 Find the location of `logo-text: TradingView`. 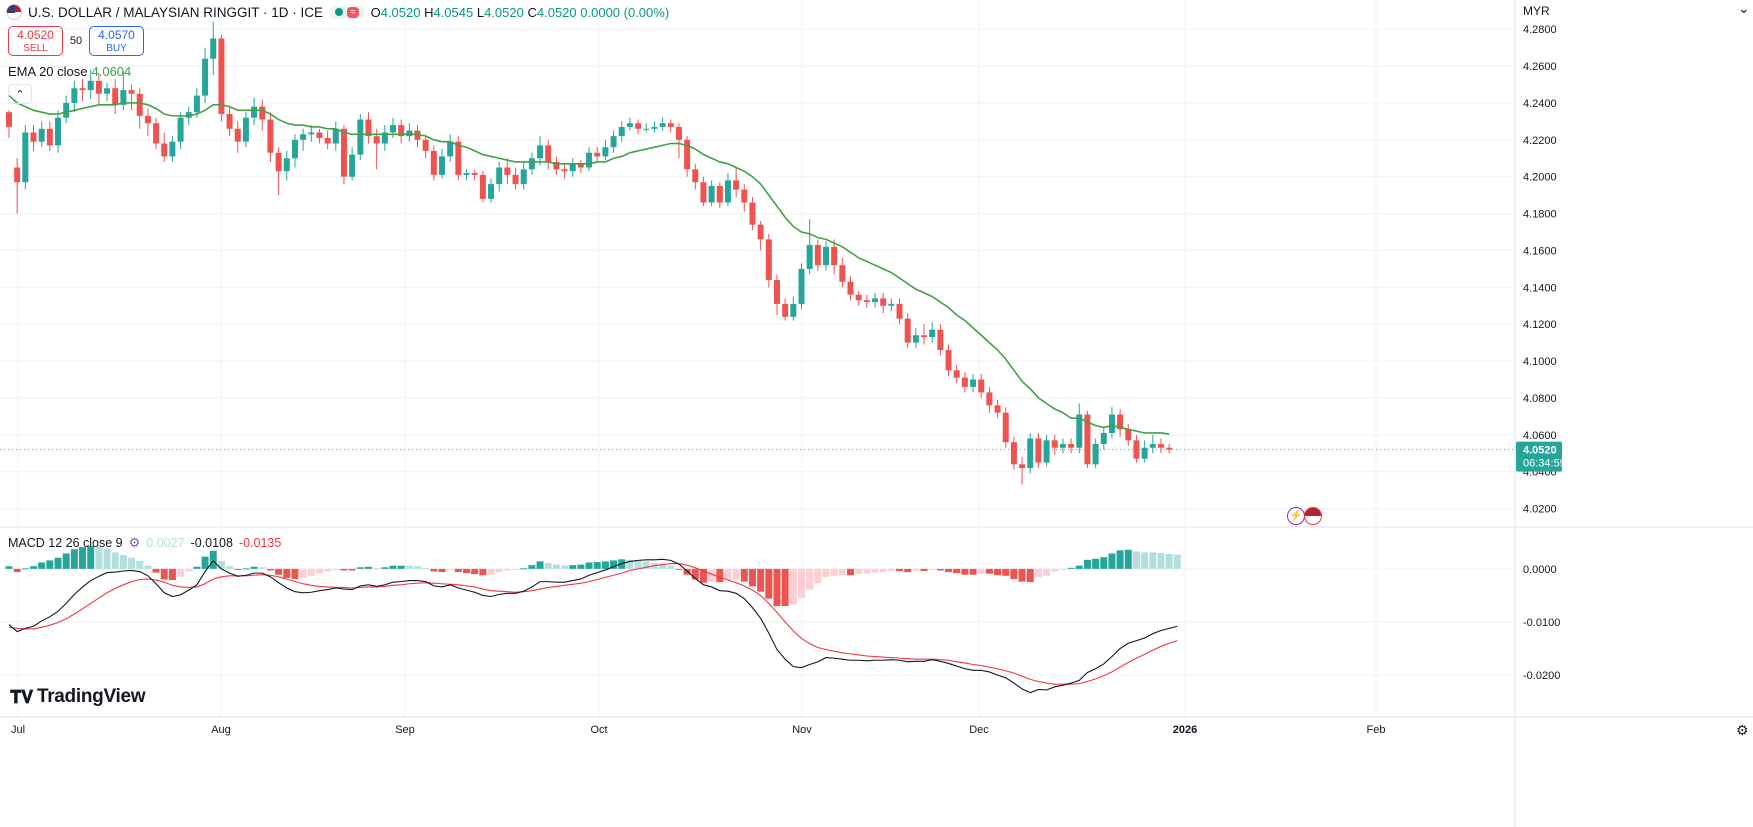

logo-text: TradingView is located at coordinates (91, 696).